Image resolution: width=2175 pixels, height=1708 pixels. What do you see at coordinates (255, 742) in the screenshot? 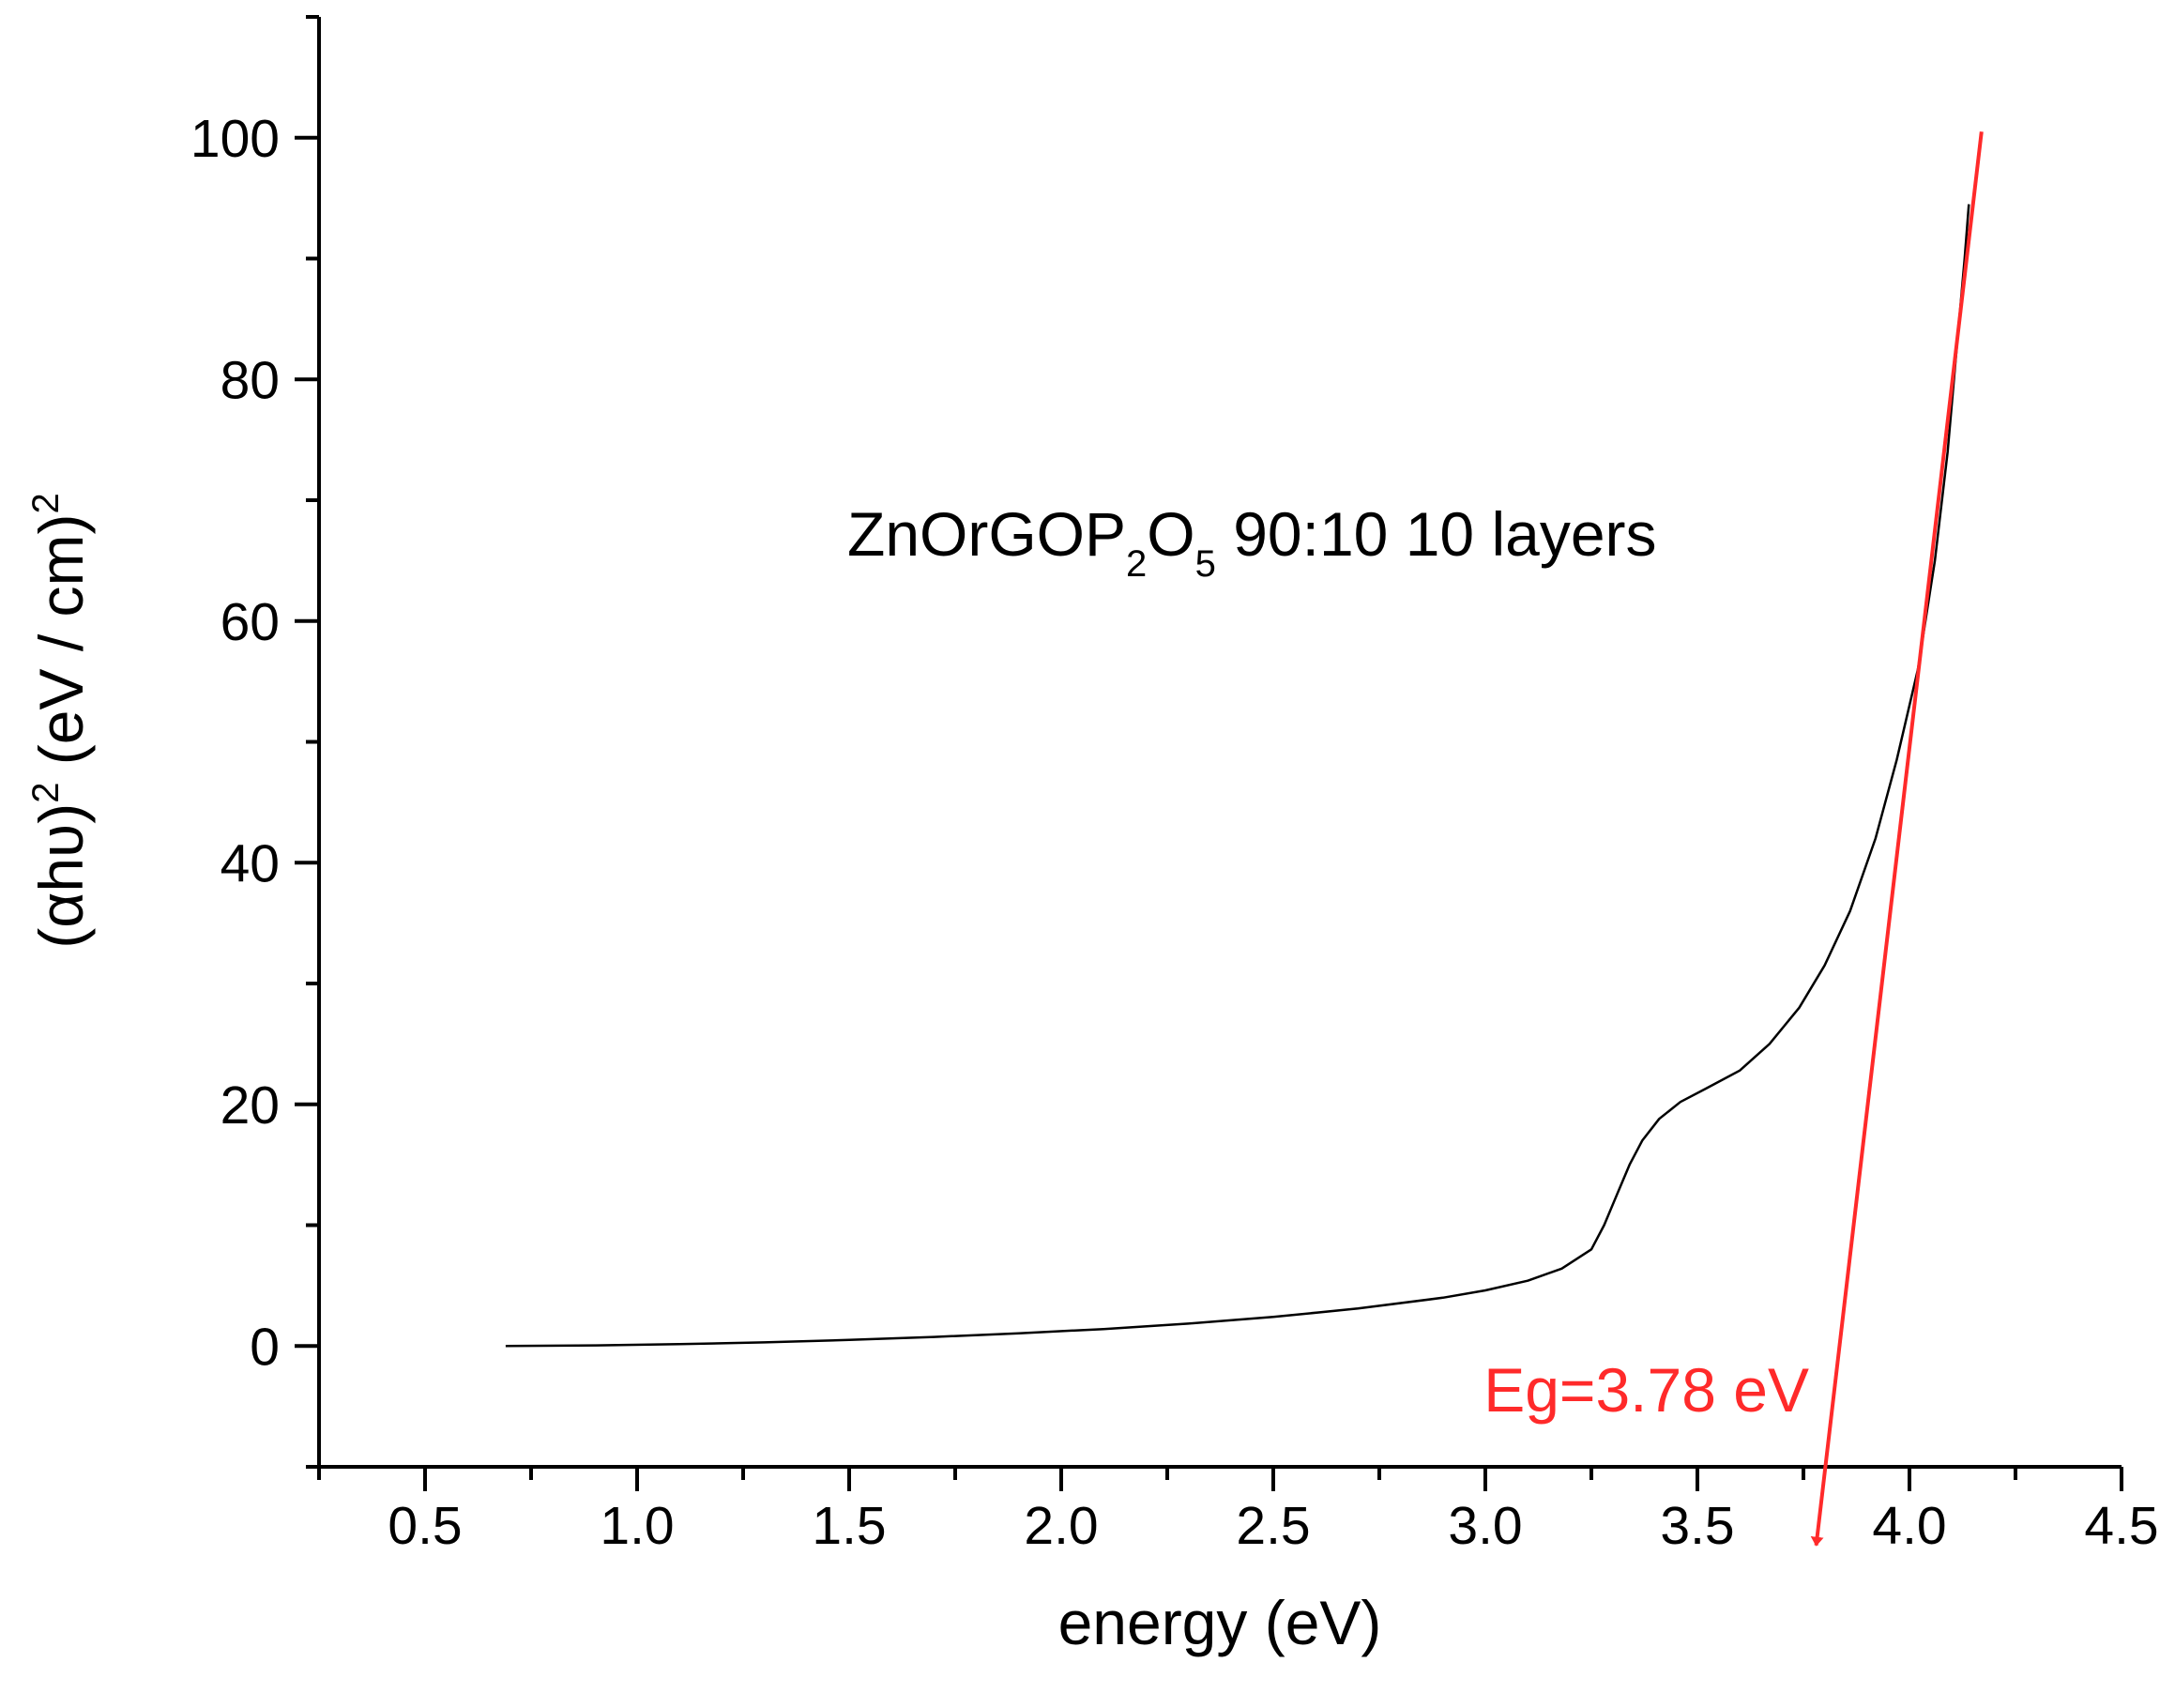
I see `y-axis-ticks: 0 20 40 60 80 100` at bounding box center [255, 742].